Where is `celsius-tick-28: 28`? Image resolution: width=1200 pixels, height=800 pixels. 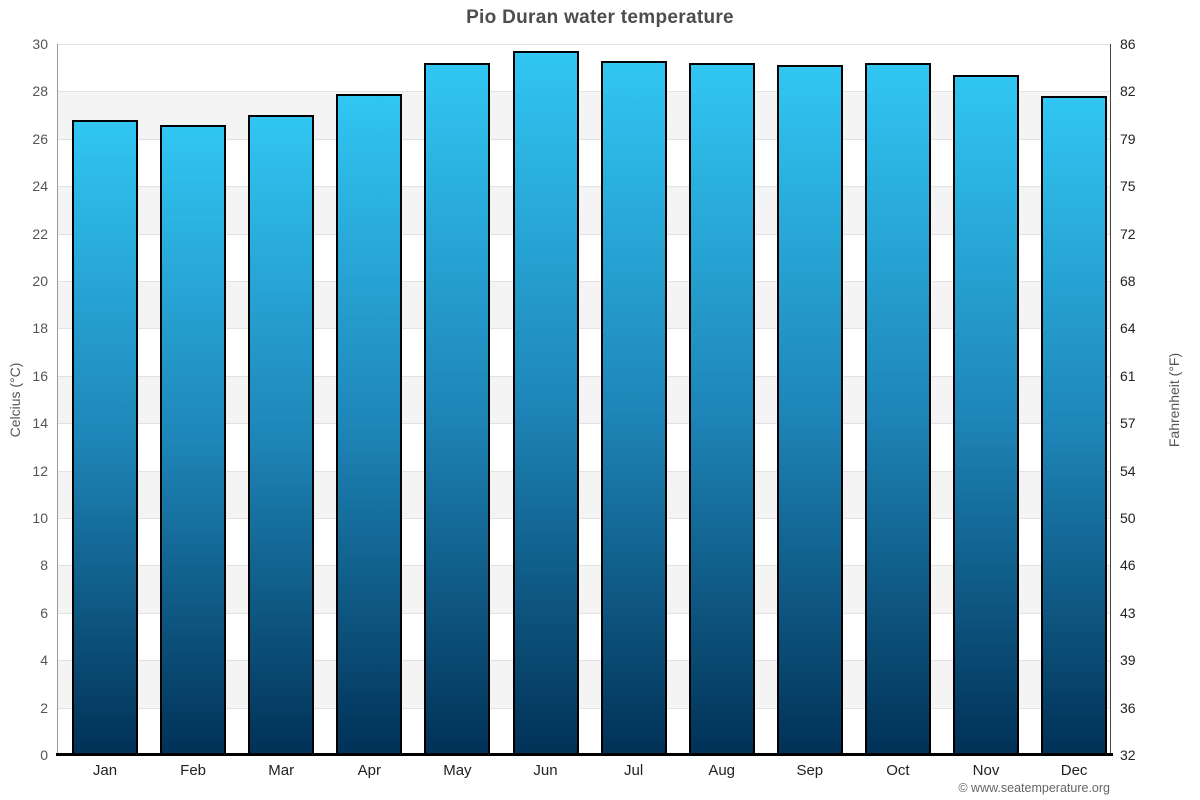 celsius-tick-28: 28 is located at coordinates (40, 91).